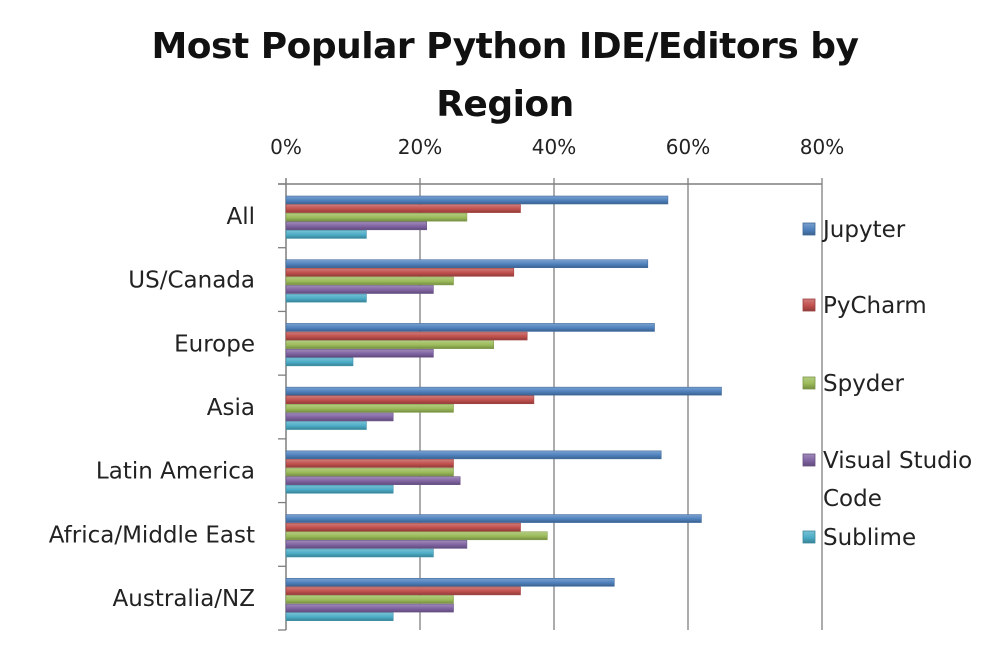 This screenshot has height=654, width=992. What do you see at coordinates (420, 147) in the screenshot?
I see `x-tick-label: 20%` at bounding box center [420, 147].